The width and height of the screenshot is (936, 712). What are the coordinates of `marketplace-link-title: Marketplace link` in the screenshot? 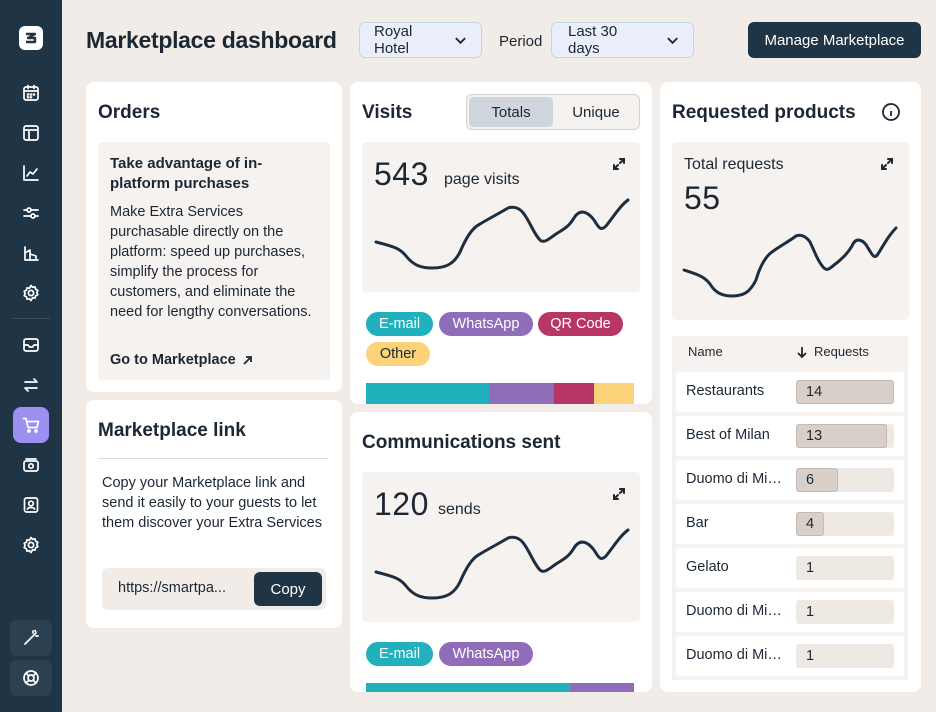 It's located at (172, 430).